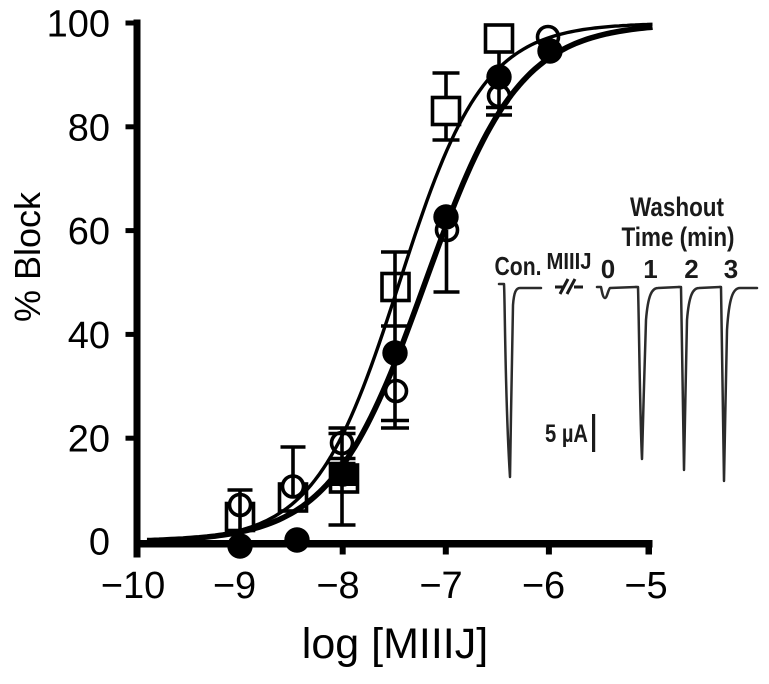  I want to click on svg-text: −9, so click(234, 586).